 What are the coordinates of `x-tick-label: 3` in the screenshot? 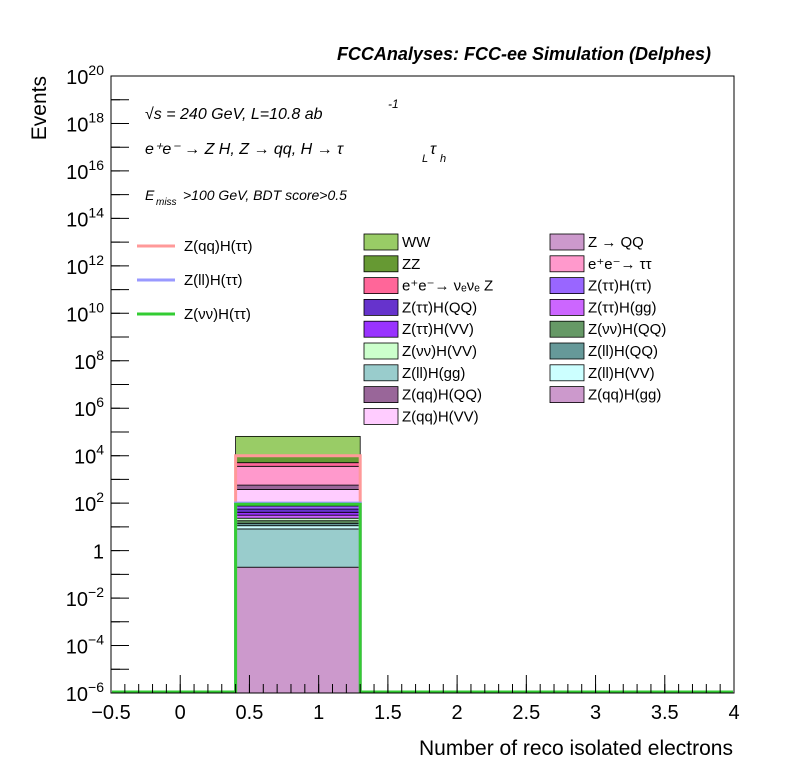 It's located at (595, 713).